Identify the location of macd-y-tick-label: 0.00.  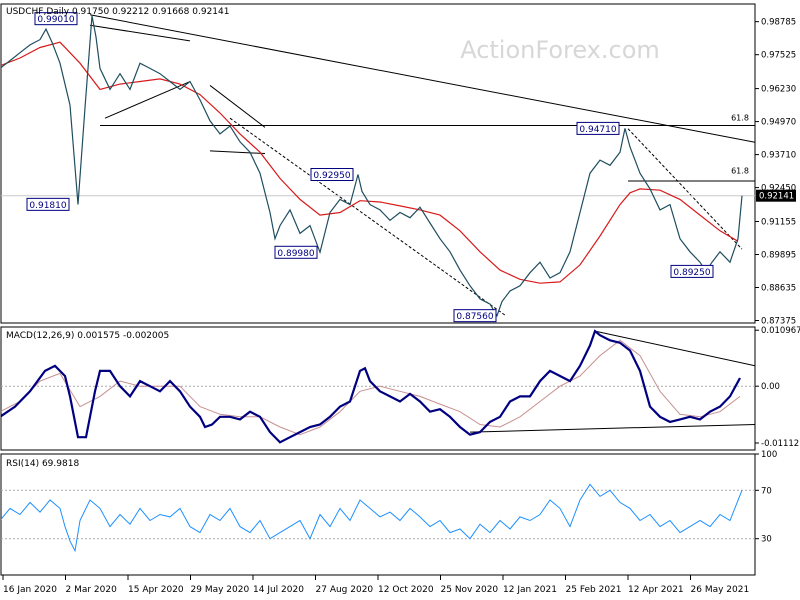
(770, 387).